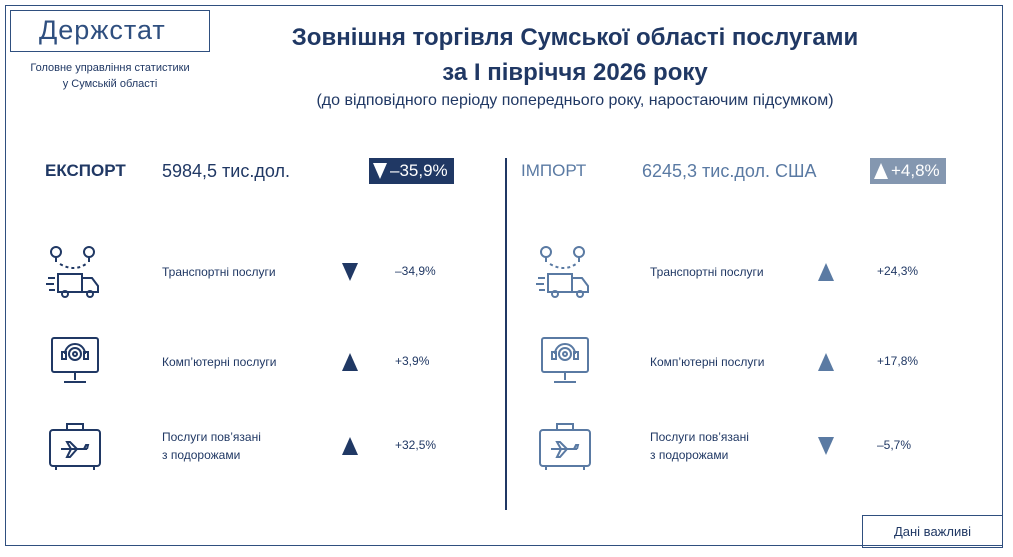  Describe the element at coordinates (506, 334) in the screenshot. I see `divider` at that location.